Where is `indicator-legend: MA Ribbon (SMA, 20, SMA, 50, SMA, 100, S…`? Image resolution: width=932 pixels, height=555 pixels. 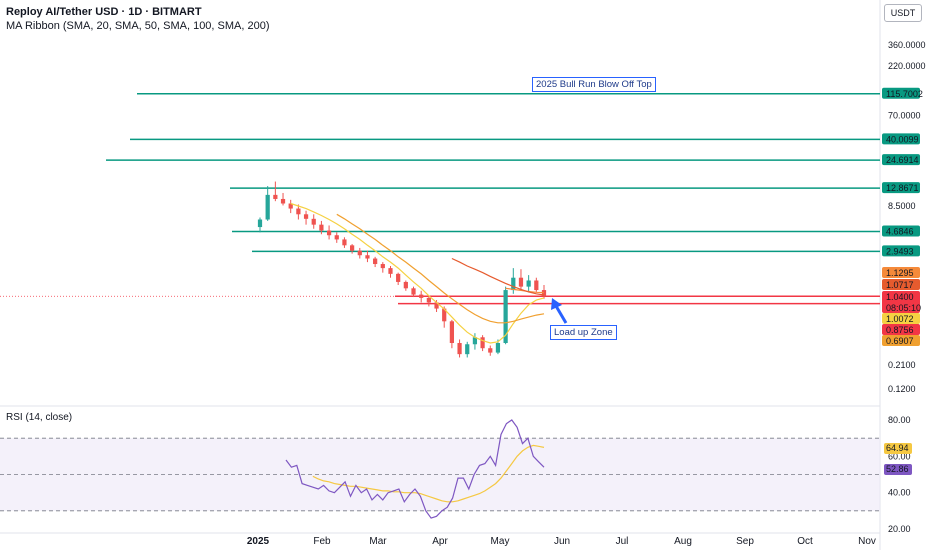
indicator-legend: MA Ribbon (SMA, 20, SMA, 50, SMA, 100, S… is located at coordinates (138, 26).